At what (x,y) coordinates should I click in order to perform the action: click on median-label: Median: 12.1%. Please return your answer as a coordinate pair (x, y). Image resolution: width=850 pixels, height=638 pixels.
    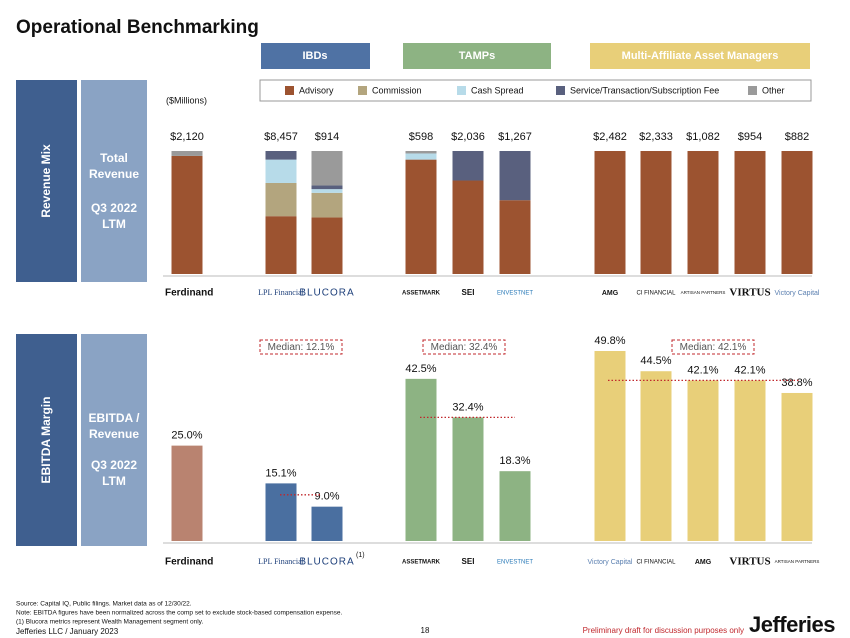
    Looking at the image, I should click on (301, 347).